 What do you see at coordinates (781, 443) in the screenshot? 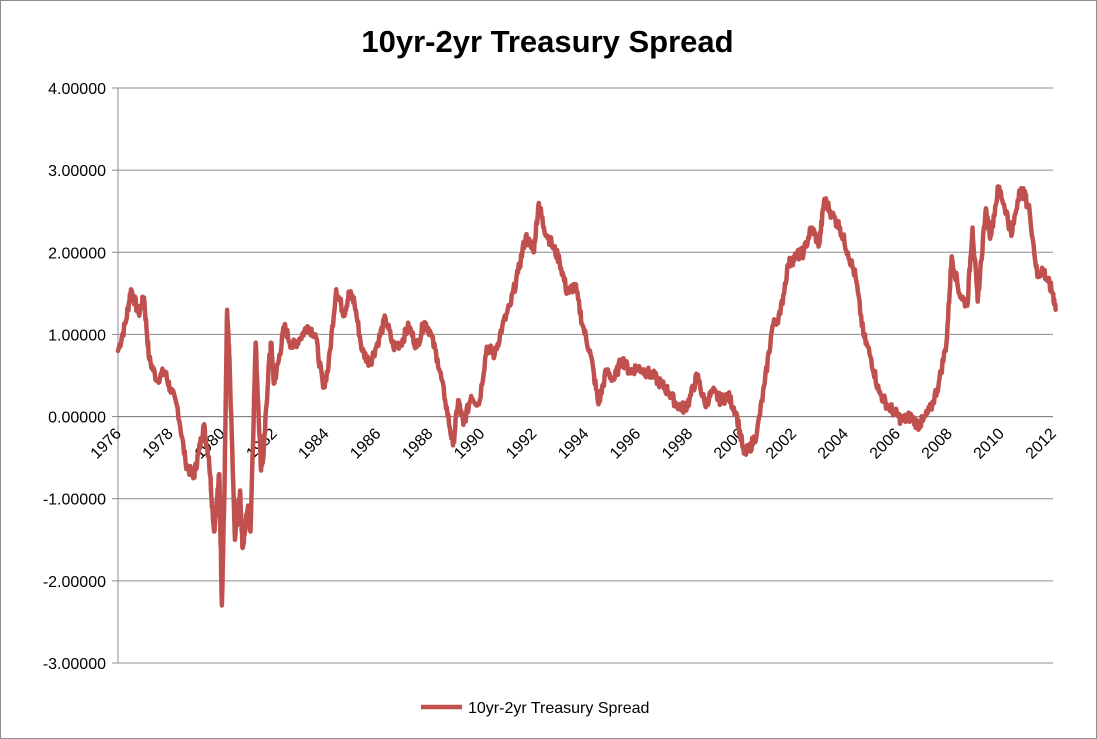
I see `x-tick-label: 2002` at bounding box center [781, 443].